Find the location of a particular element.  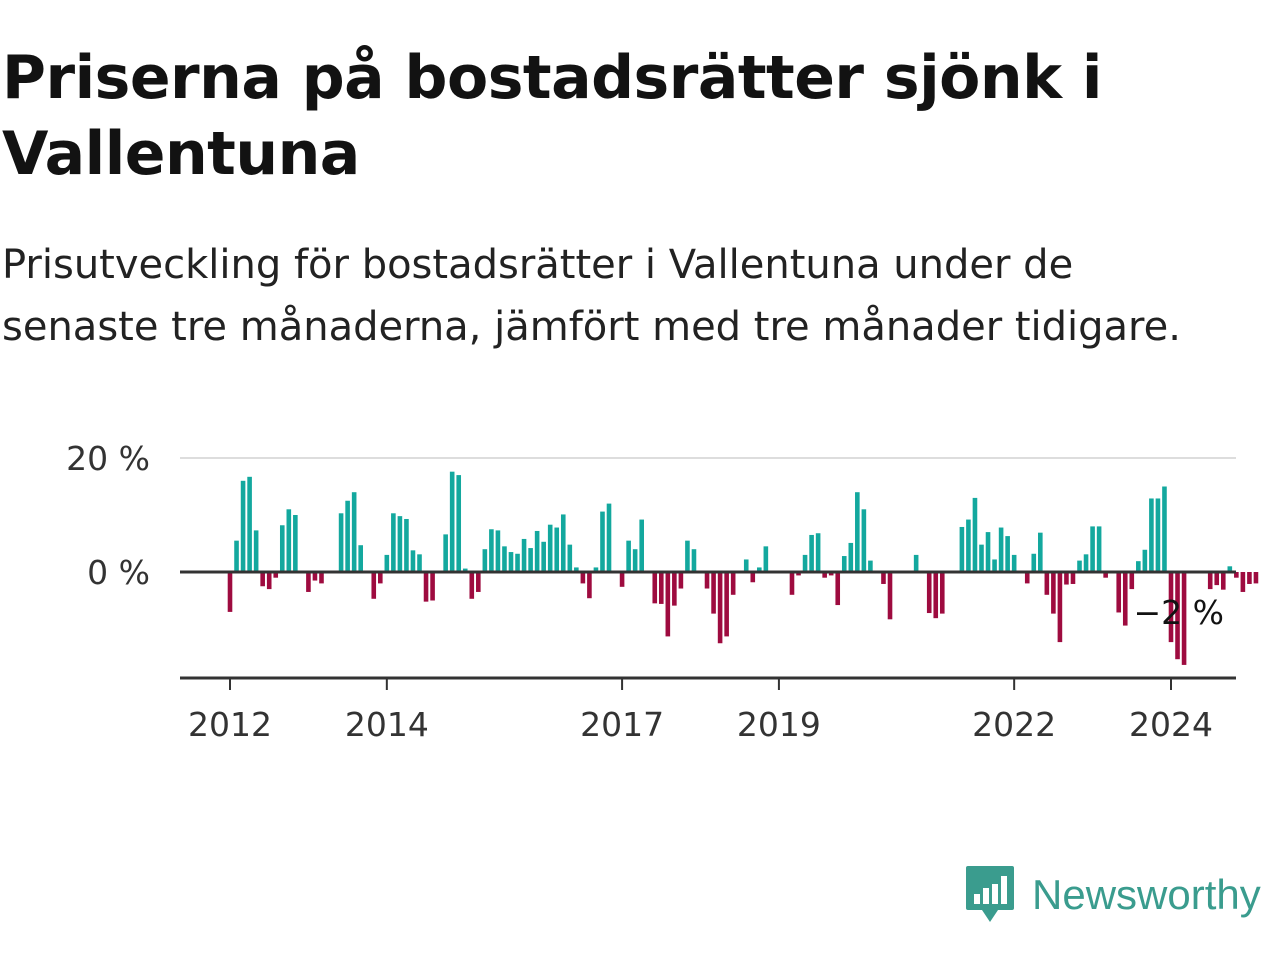

last-value-label: −2 % is located at coordinates (1179, 612).